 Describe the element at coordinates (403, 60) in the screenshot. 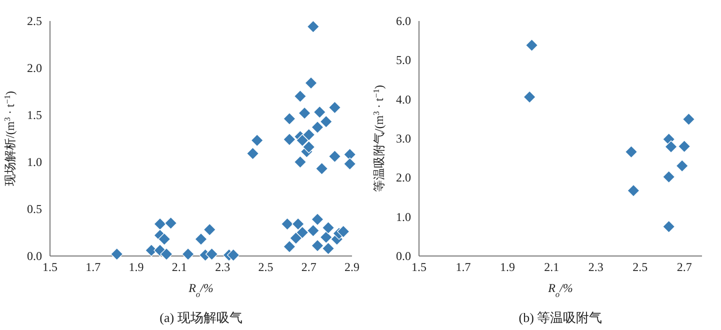

I see `y-tick-label: 5.0` at that location.